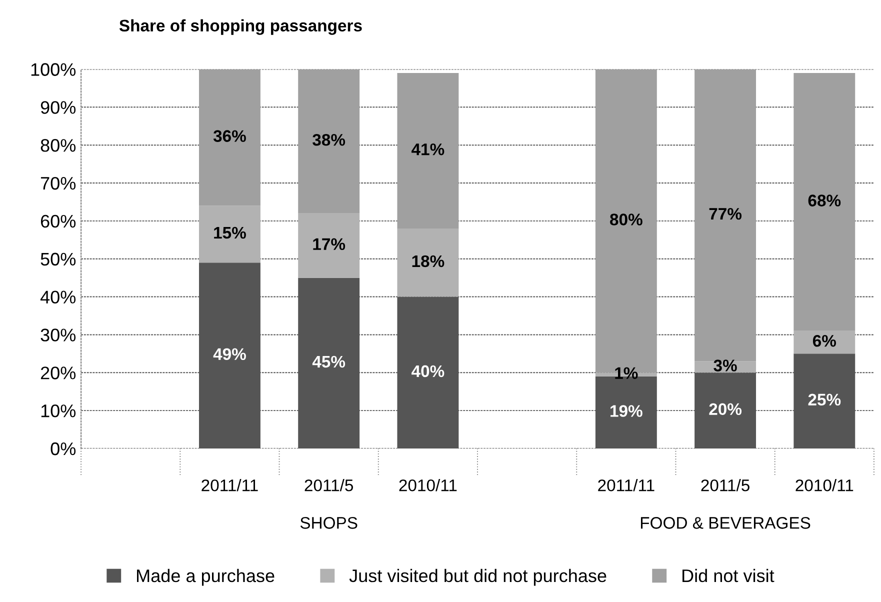 This screenshot has width=881, height=602. What do you see at coordinates (58, 221) in the screenshot?
I see `y-tick-label: 60%` at bounding box center [58, 221].